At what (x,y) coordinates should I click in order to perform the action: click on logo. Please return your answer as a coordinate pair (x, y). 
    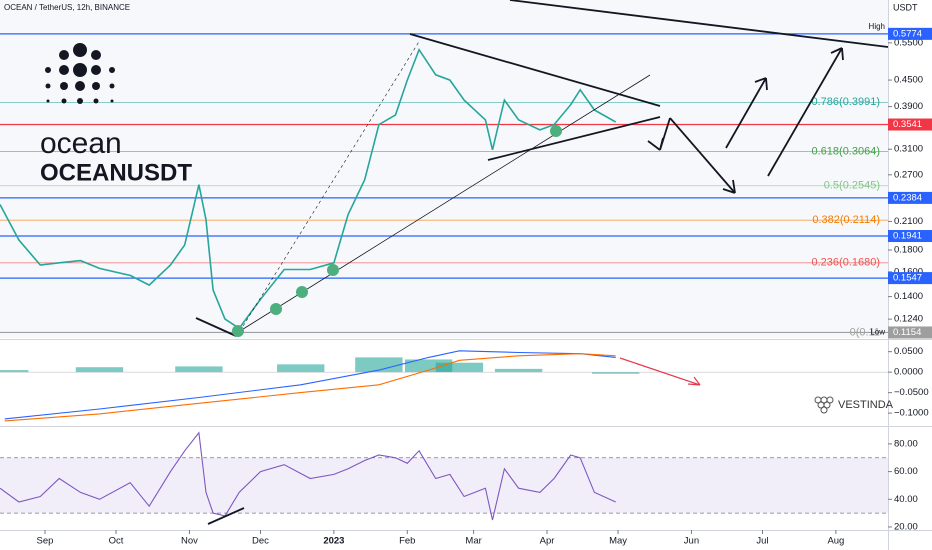
    Looking at the image, I should click on (80, 73).